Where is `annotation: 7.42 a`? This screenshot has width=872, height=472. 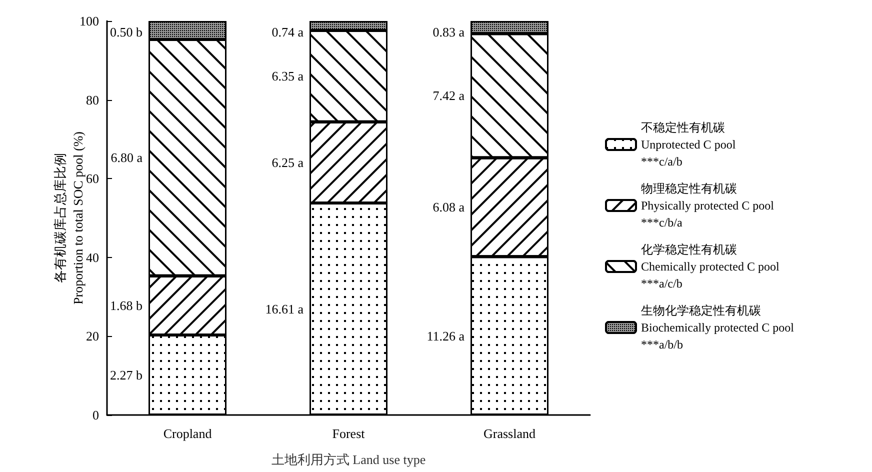 annotation: 7.42 a is located at coordinates (448, 96).